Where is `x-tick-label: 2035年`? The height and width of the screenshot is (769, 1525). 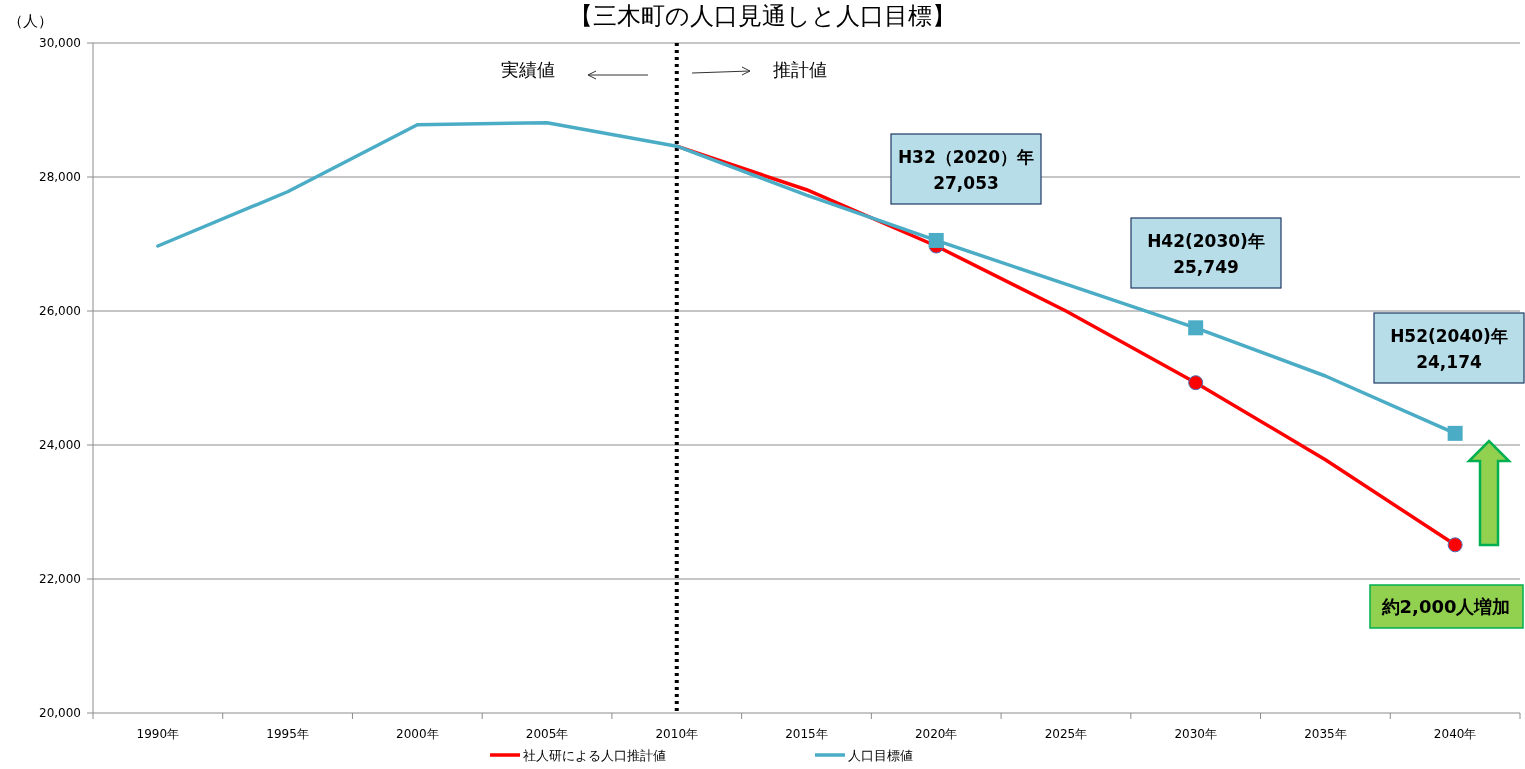 x-tick-label: 2035年 is located at coordinates (1325, 734).